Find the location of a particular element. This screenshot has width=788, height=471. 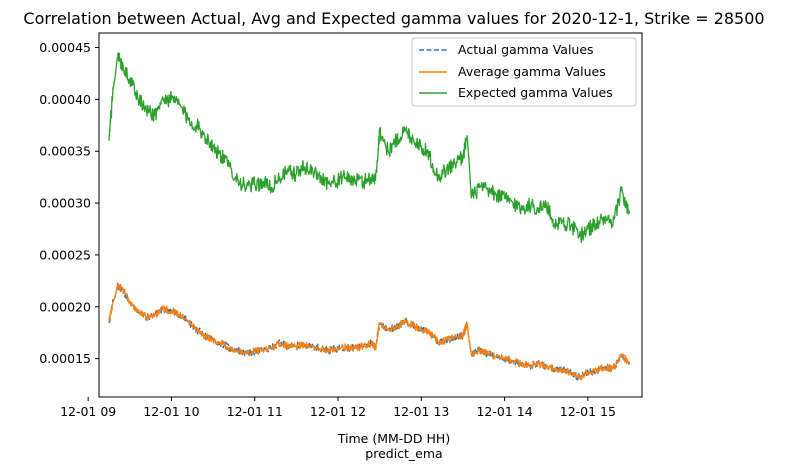

legend-label-expected: Expected gamma Values is located at coordinates (535, 92).